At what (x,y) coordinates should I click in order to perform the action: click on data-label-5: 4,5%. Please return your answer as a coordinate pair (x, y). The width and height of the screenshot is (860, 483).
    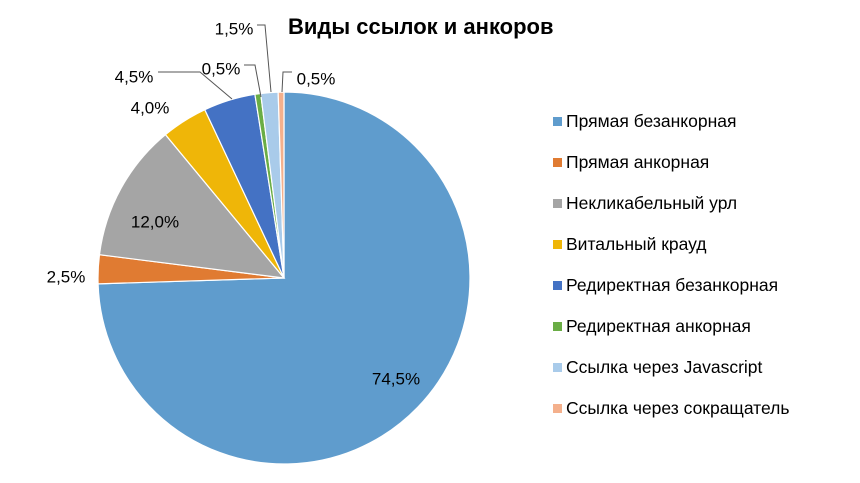
    Looking at the image, I should click on (134, 76).